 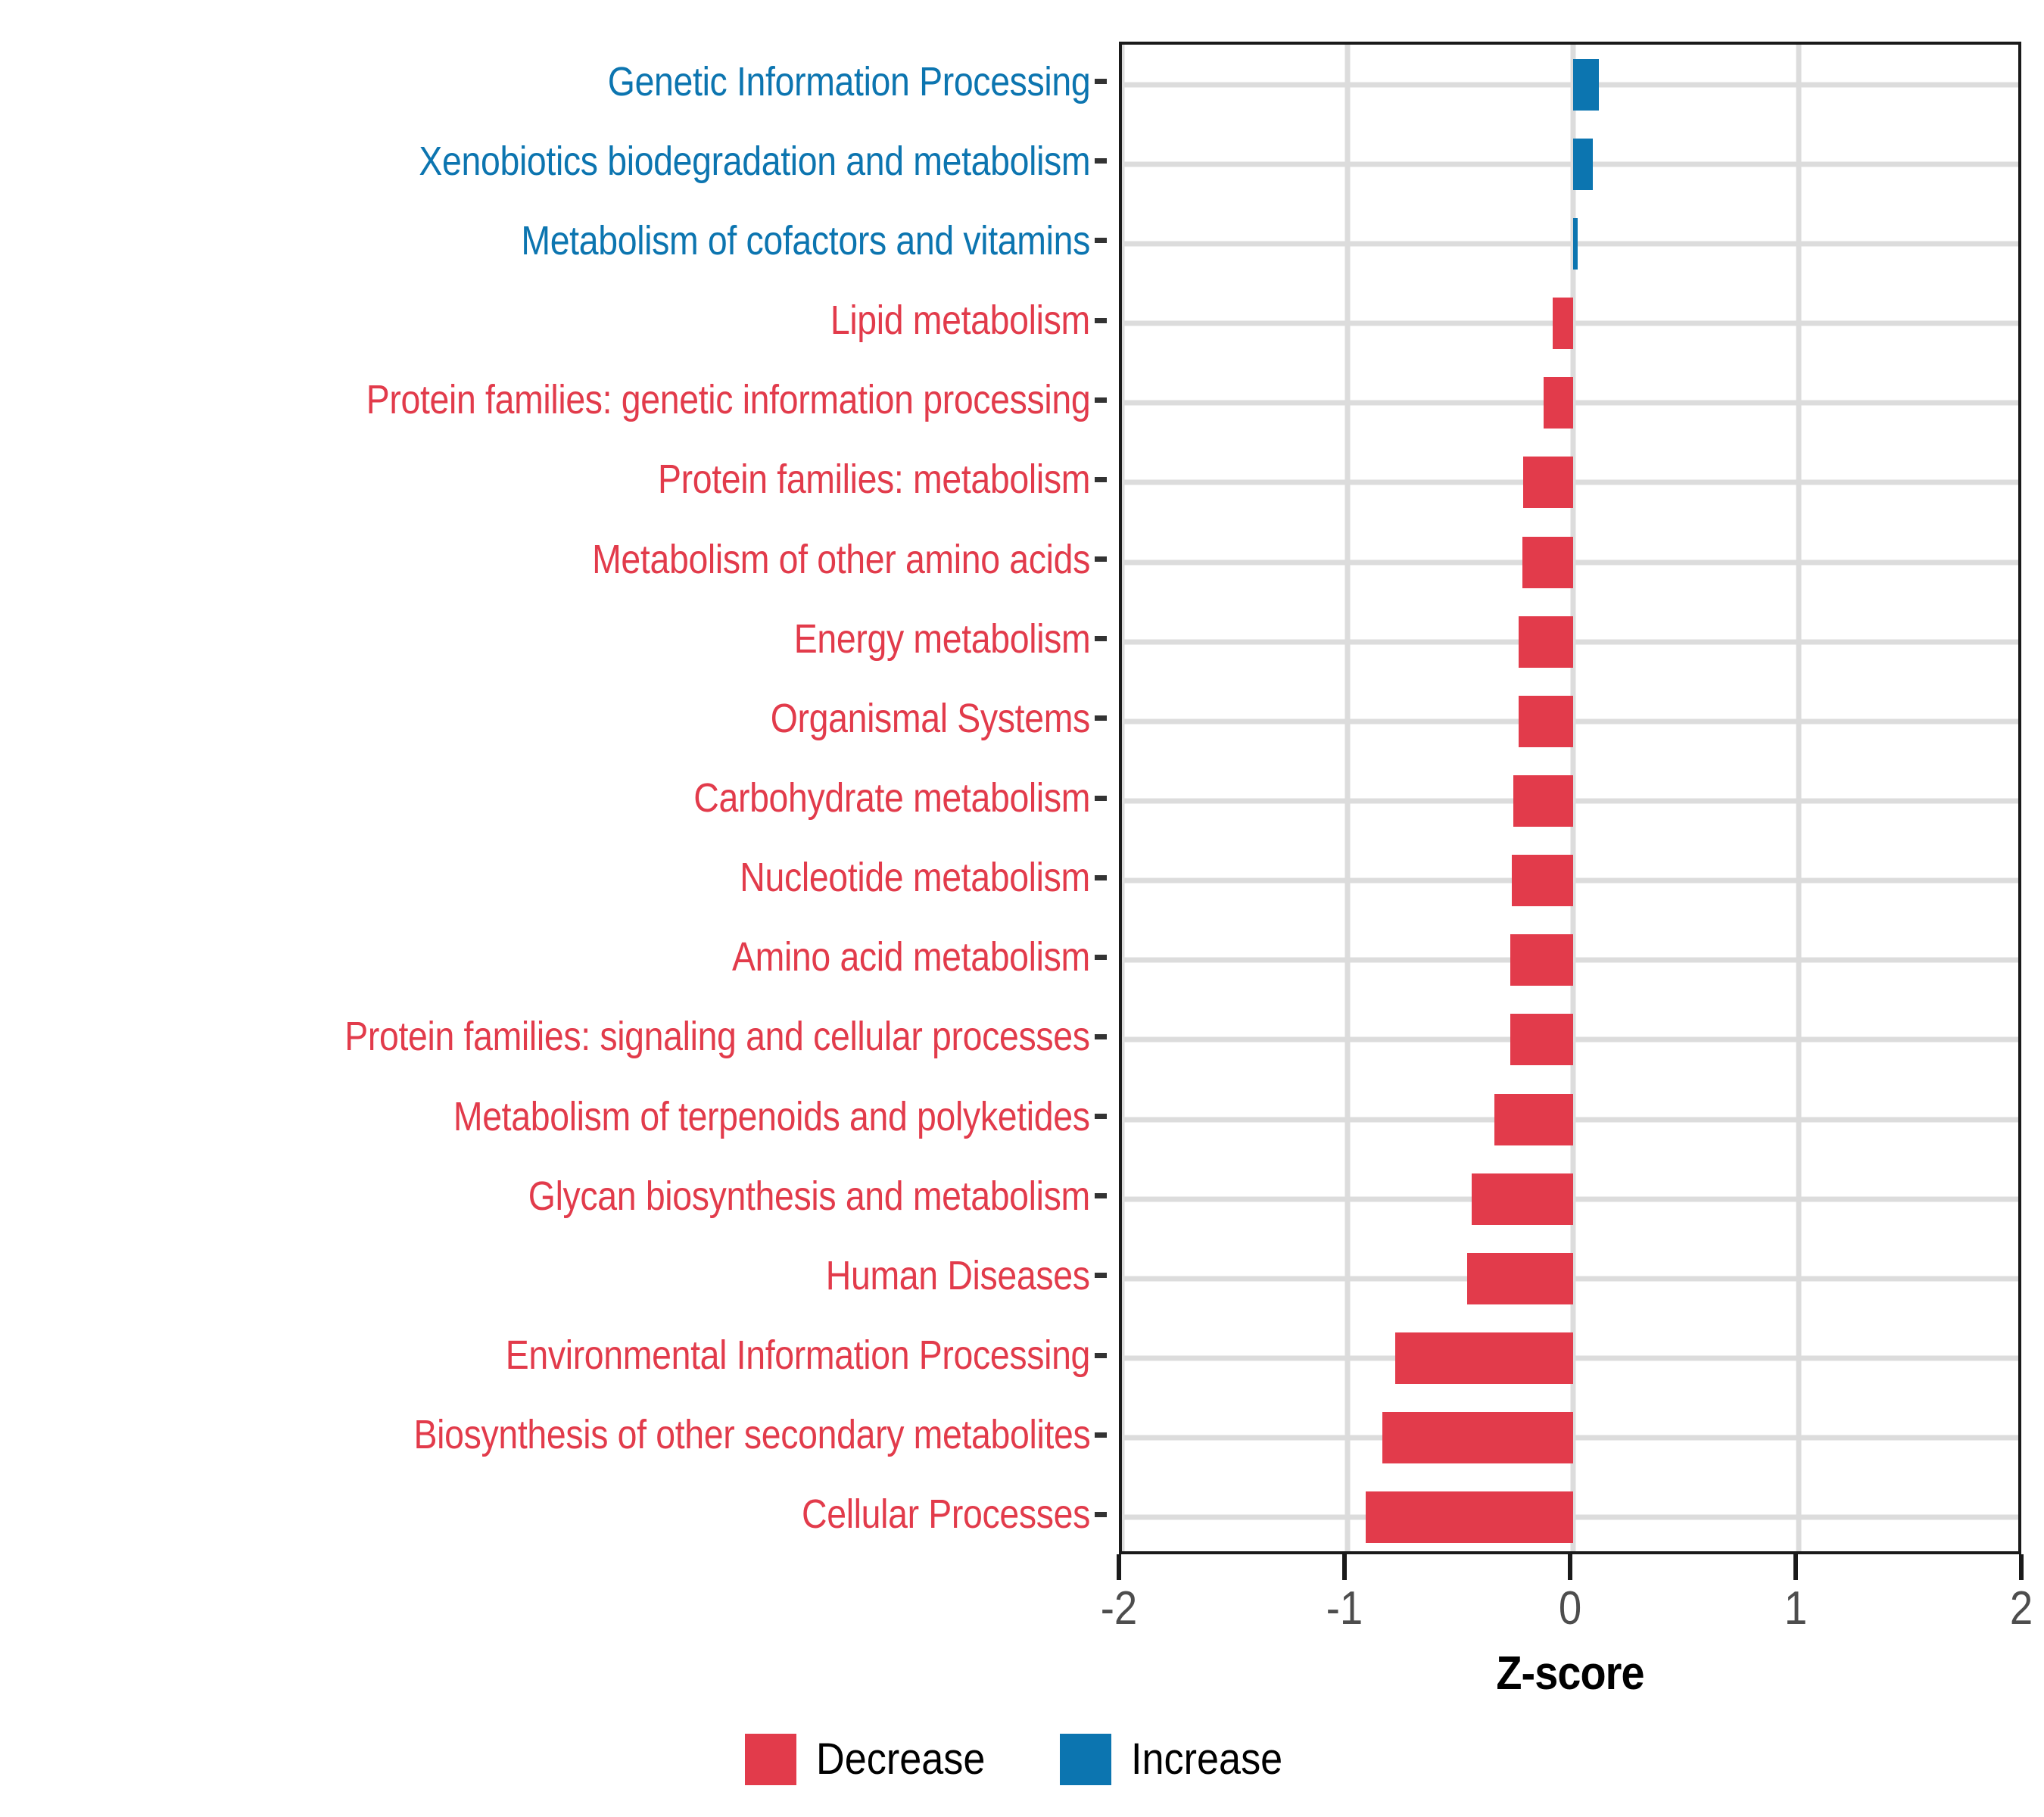 I want to click on y-axis-tick-label: Environmental Information Processing, so click(x=798, y=1355).